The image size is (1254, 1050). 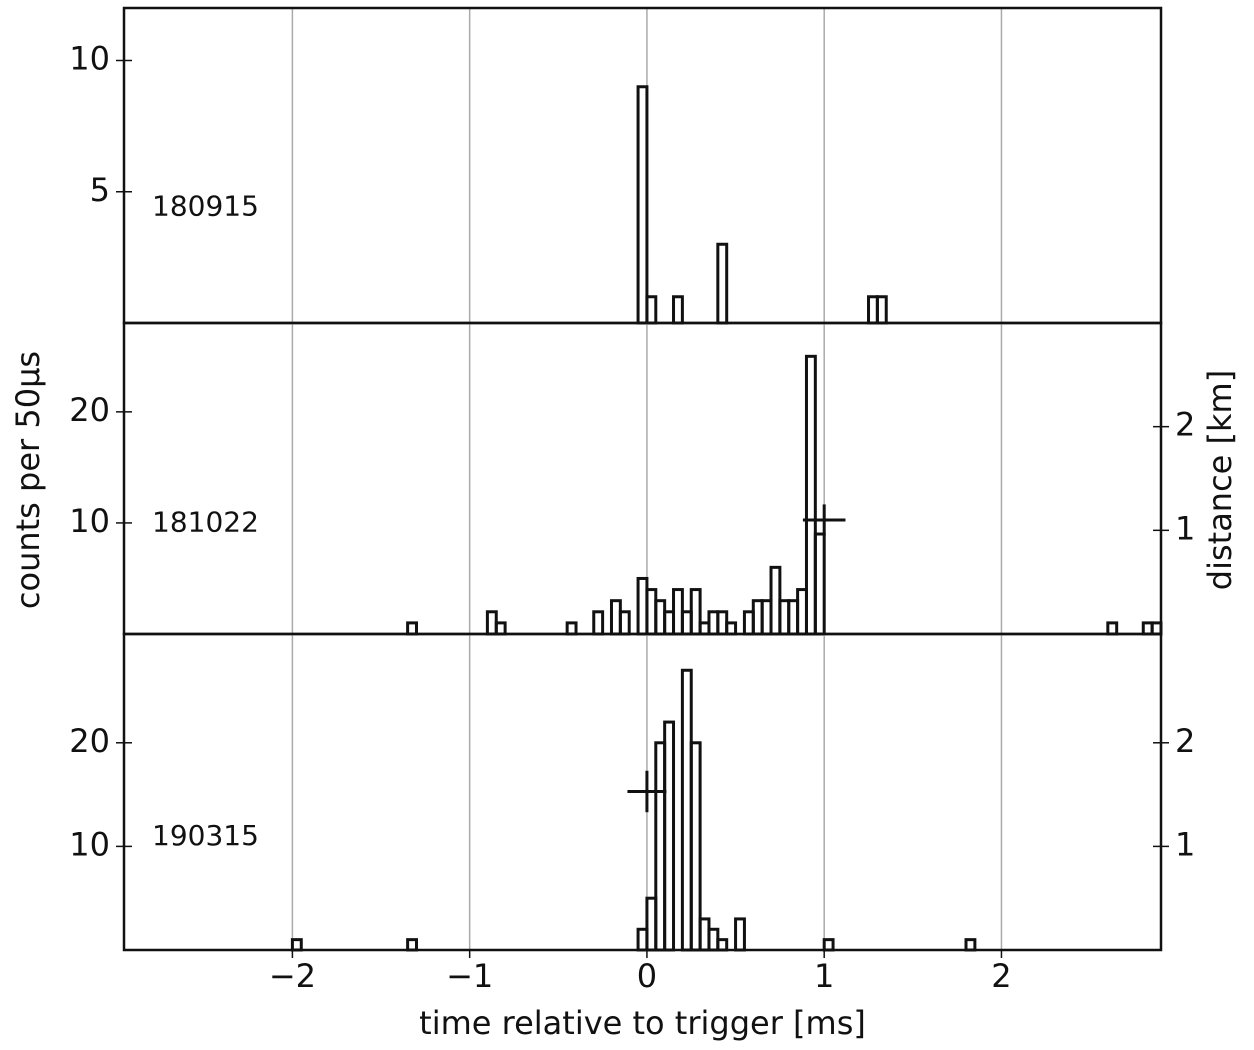 I want to click on x-tick-label: −2, so click(x=292, y=976).